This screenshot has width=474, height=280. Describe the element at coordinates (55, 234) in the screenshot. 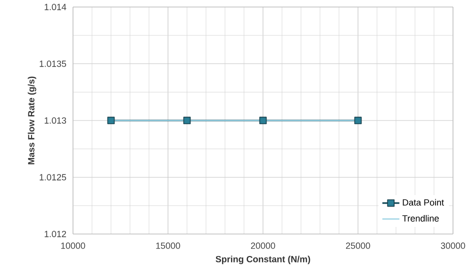

I see `y-tick-label: 1.012` at that location.